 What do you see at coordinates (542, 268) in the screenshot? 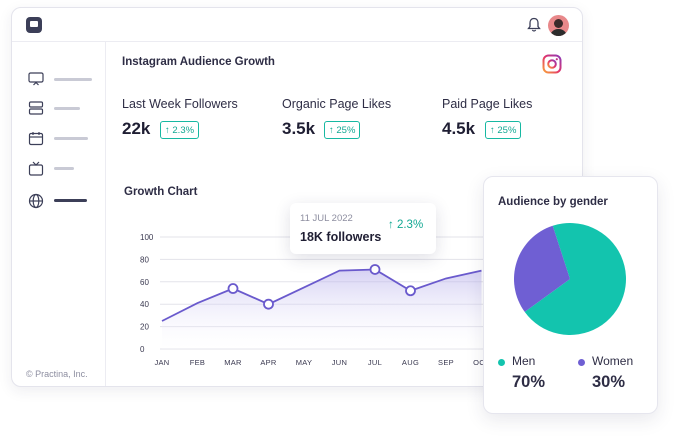
I see `pie-slice-women` at bounding box center [542, 268].